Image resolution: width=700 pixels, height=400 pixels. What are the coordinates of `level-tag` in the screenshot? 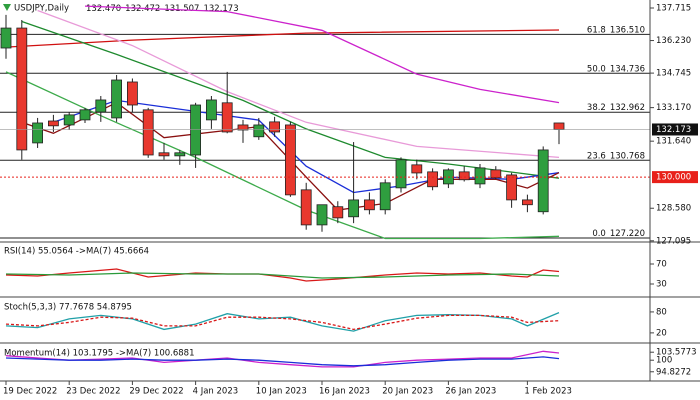 It's located at (675, 177).